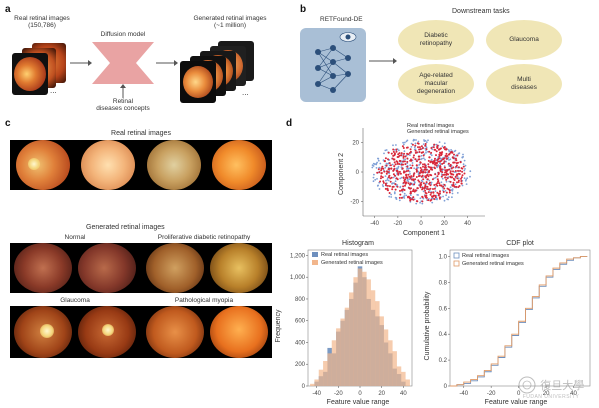 This screenshot has width=599, height=408. I want to click on histogram-title: Histogram, so click(358, 243).